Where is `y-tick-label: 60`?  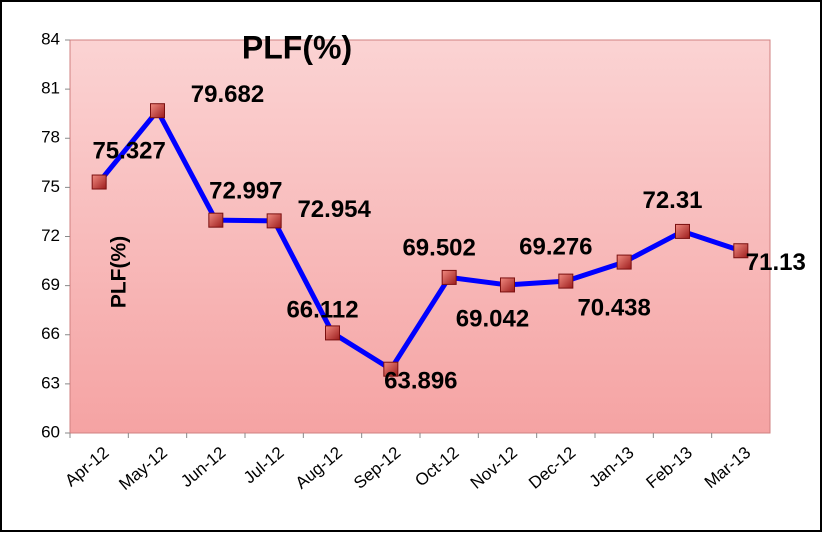 y-tick-label: 60 is located at coordinates (50, 431).